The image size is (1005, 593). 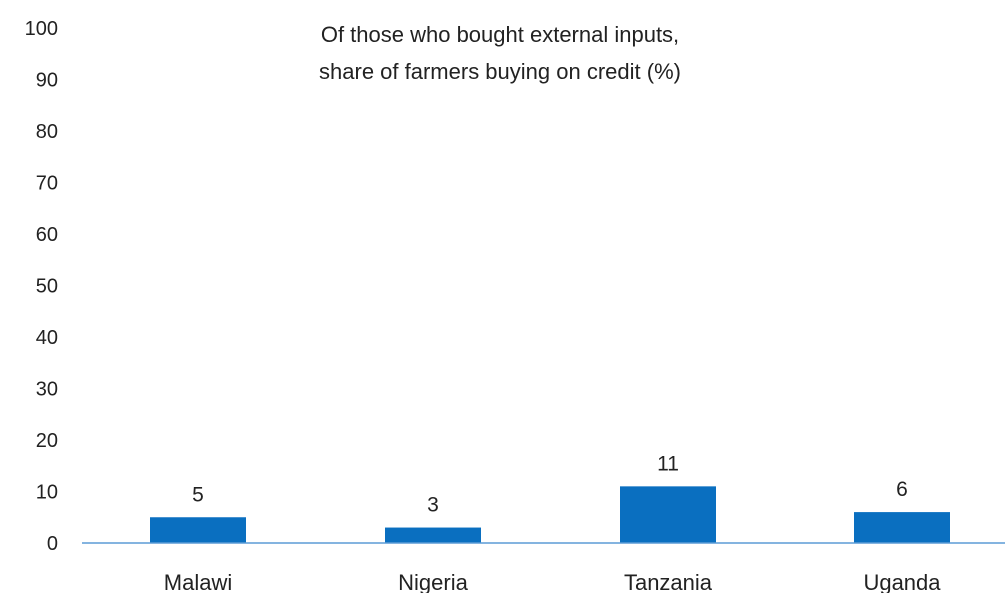 What do you see at coordinates (433, 581) in the screenshot?
I see `x-category-label-nigeria: Nigeria` at bounding box center [433, 581].